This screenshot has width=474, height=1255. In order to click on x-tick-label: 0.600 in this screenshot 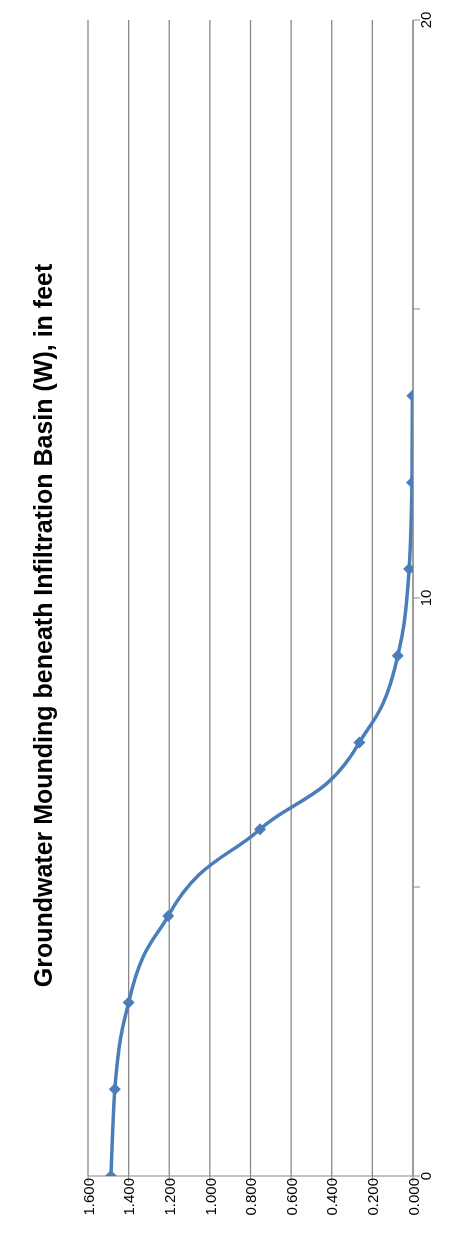, I will do `click(291, 1197)`.